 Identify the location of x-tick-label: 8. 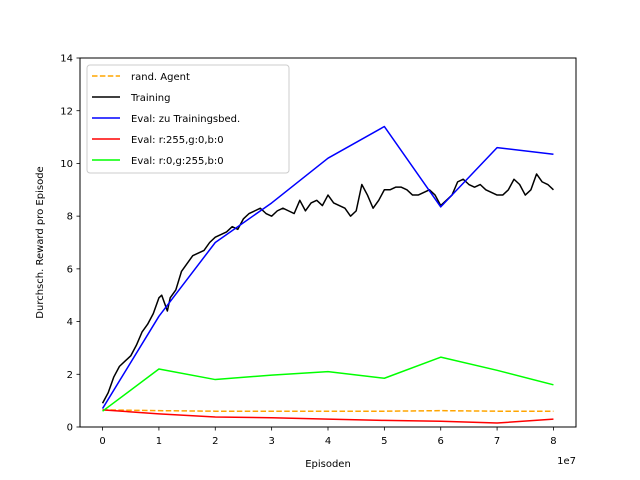
(553, 441).